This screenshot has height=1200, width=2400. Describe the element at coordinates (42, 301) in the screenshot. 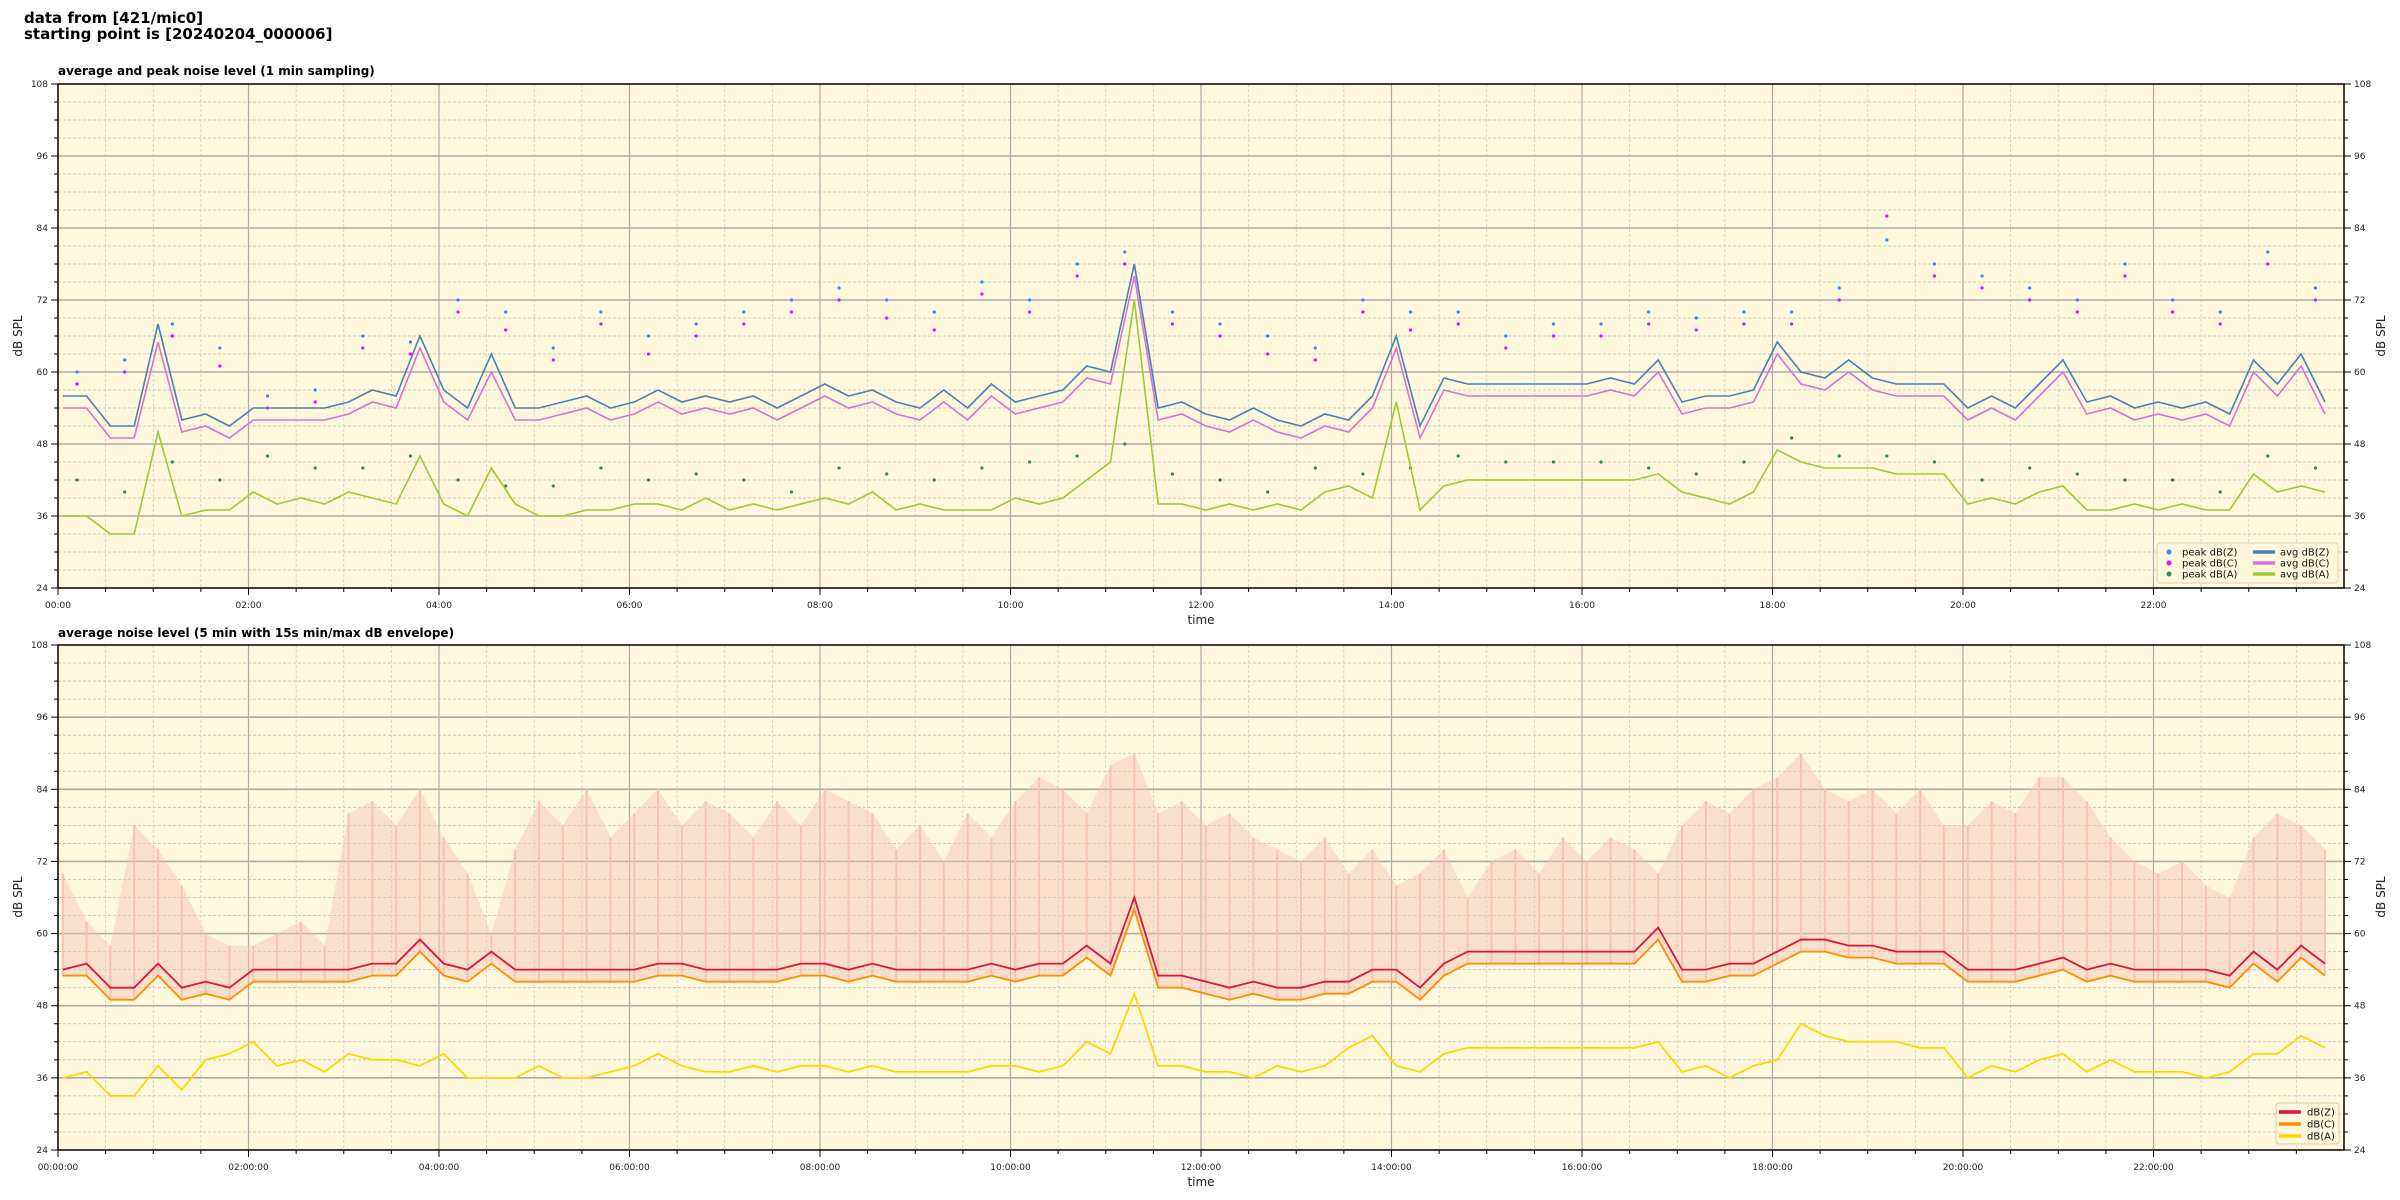

I see `top-y-tick-label-left: 72` at that location.